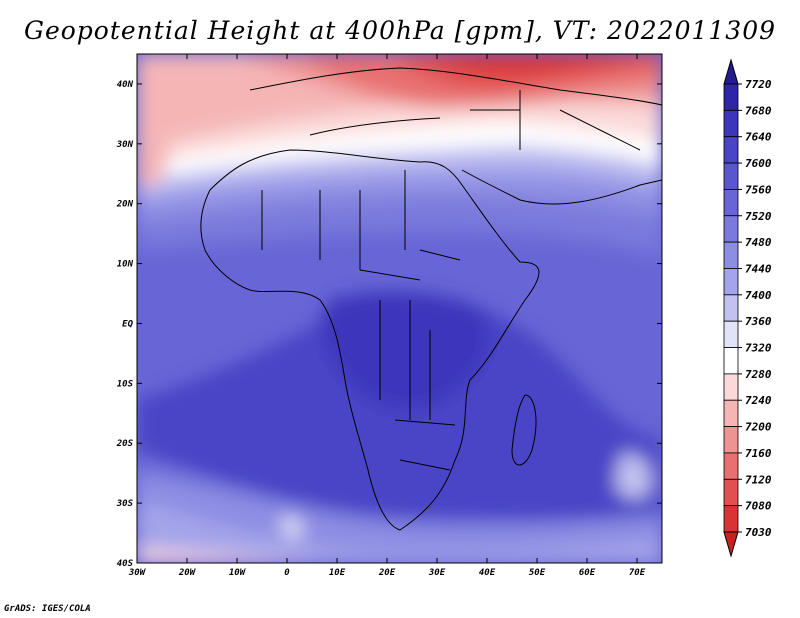  I want to click on lon-tick-label: 20E, so click(387, 573).